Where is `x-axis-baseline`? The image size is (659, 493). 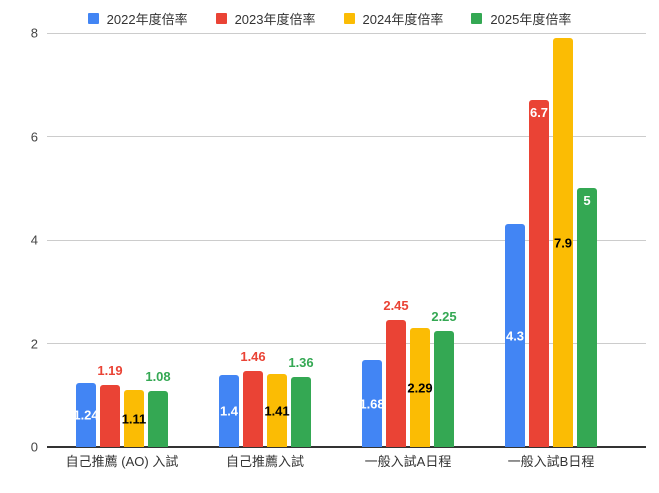 x-axis-baseline is located at coordinates (346, 447).